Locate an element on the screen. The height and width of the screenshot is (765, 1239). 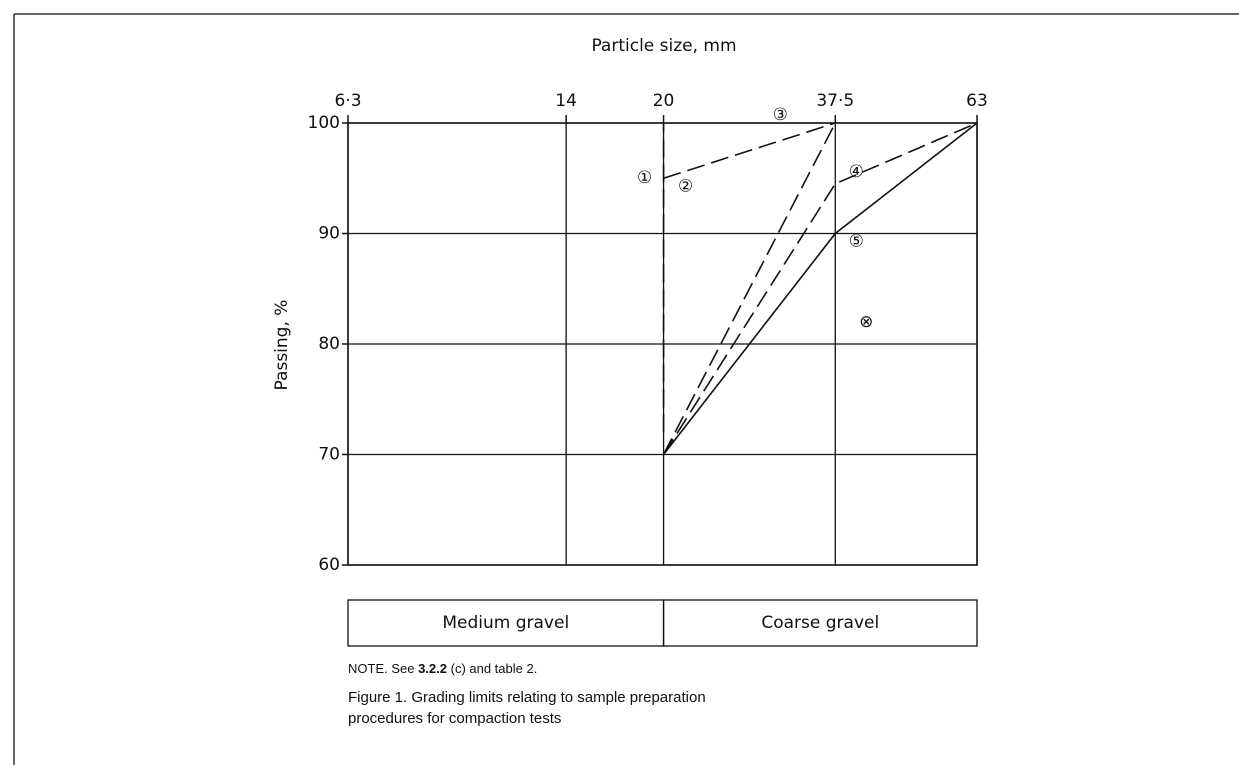
series-label: ① is located at coordinates (644, 178).